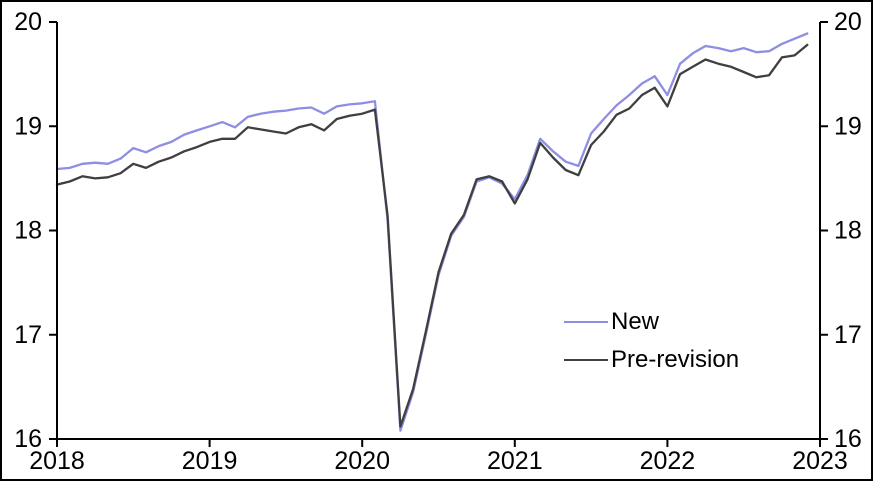  I want to click on x-axis-label: 2018, so click(57, 461).